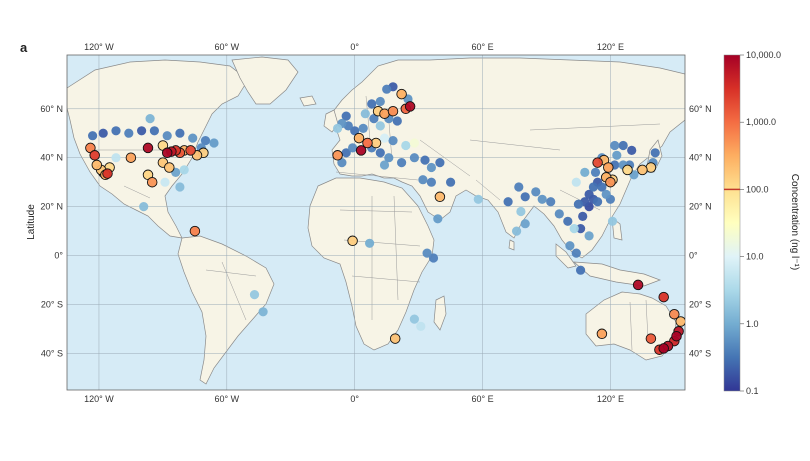 This screenshot has width=810, height=461. I want to click on lat-tick-right: 0°, so click(693, 256).